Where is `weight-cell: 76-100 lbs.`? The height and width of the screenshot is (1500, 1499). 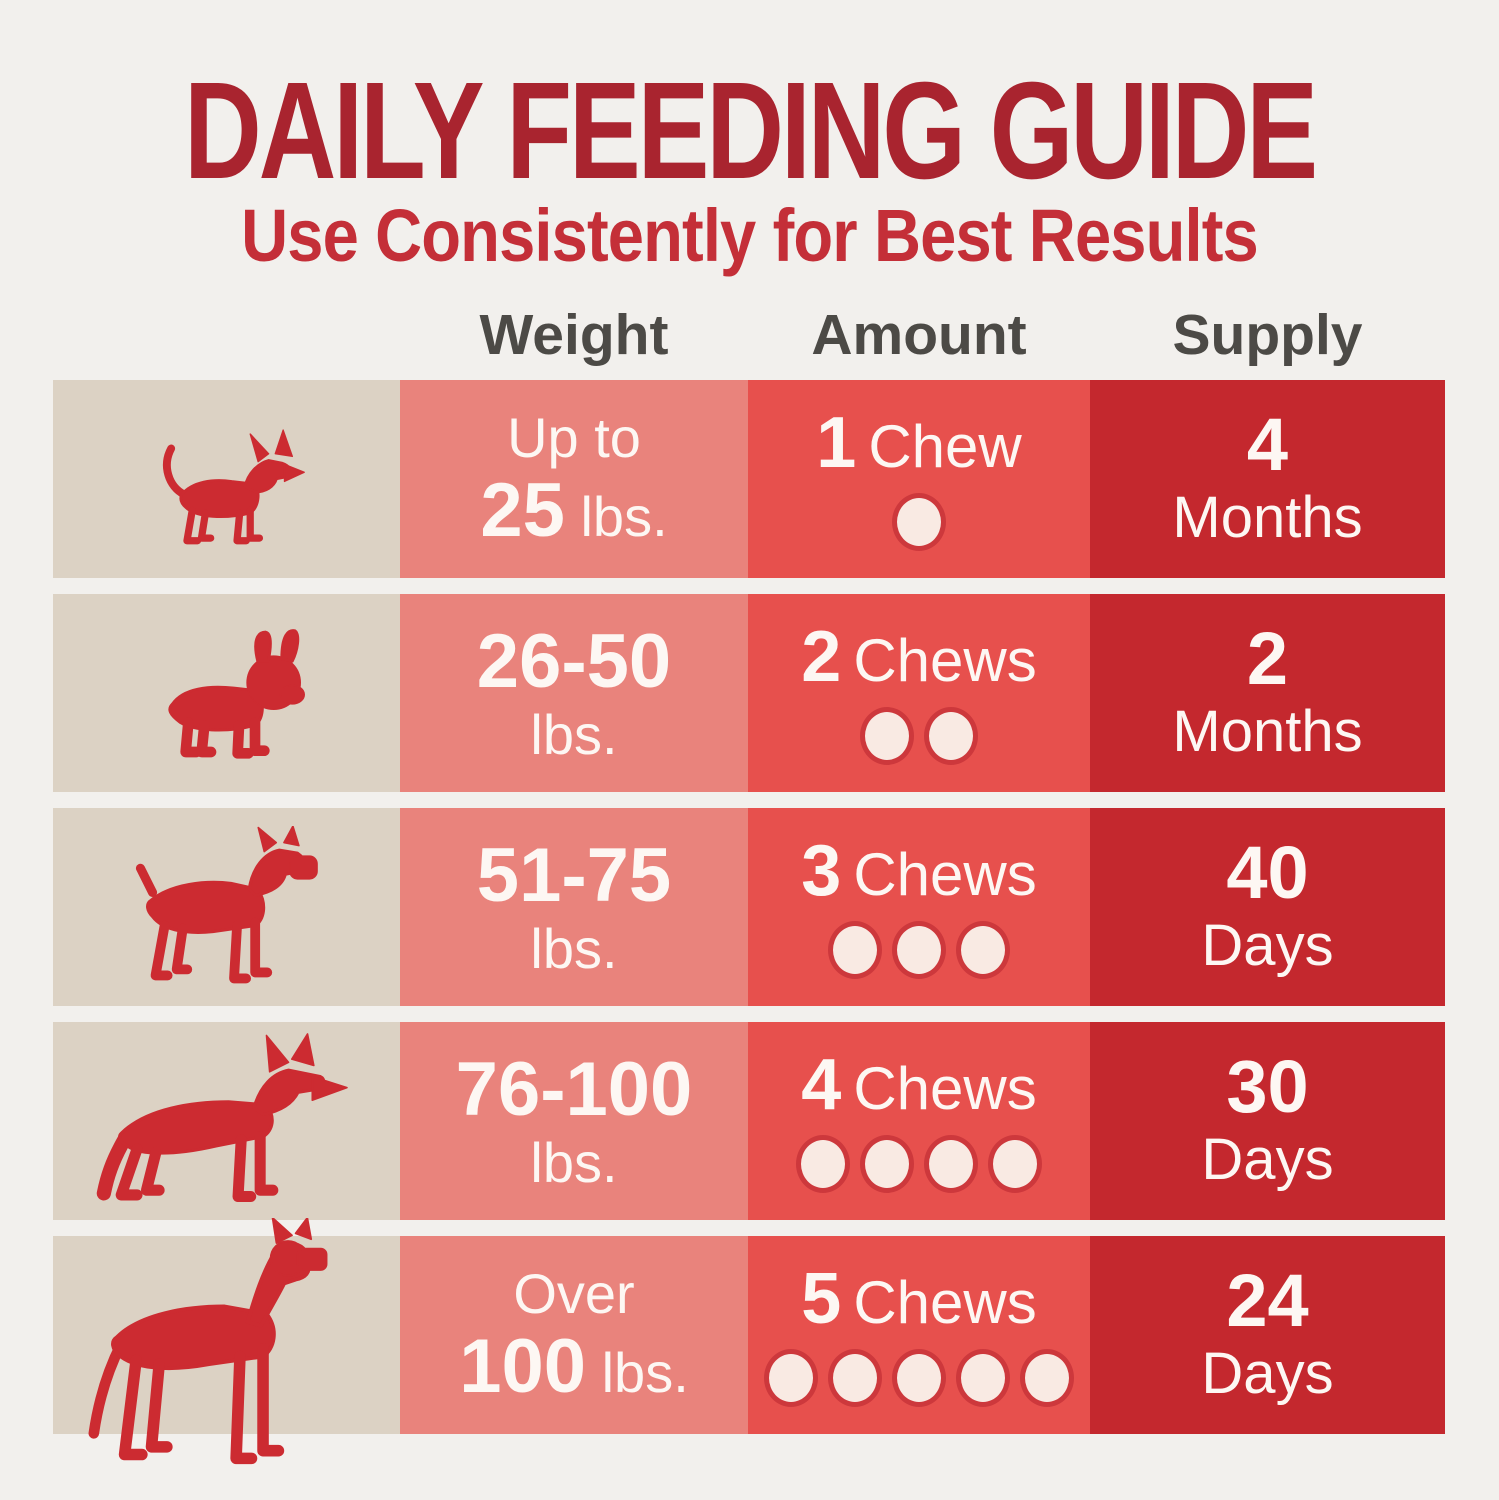 weight-cell: 76-100 lbs. is located at coordinates (574, 1121).